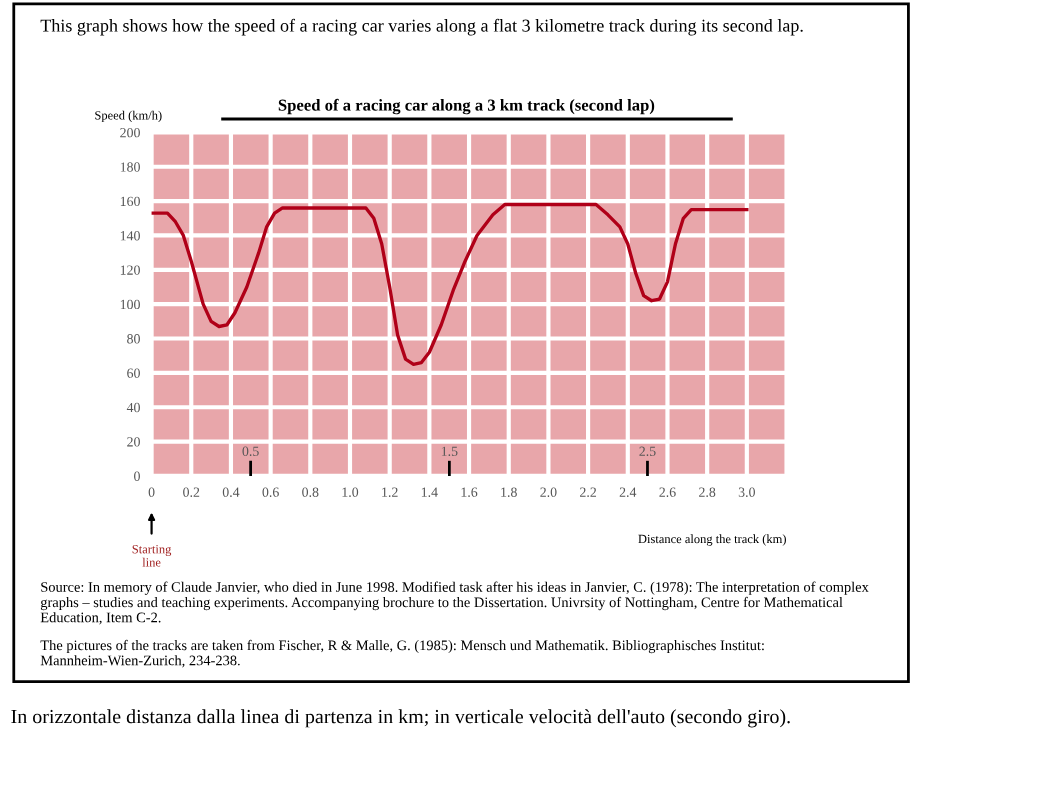 The image size is (1060, 788). What do you see at coordinates (450, 284) in the screenshot?
I see `line-series` at bounding box center [450, 284].